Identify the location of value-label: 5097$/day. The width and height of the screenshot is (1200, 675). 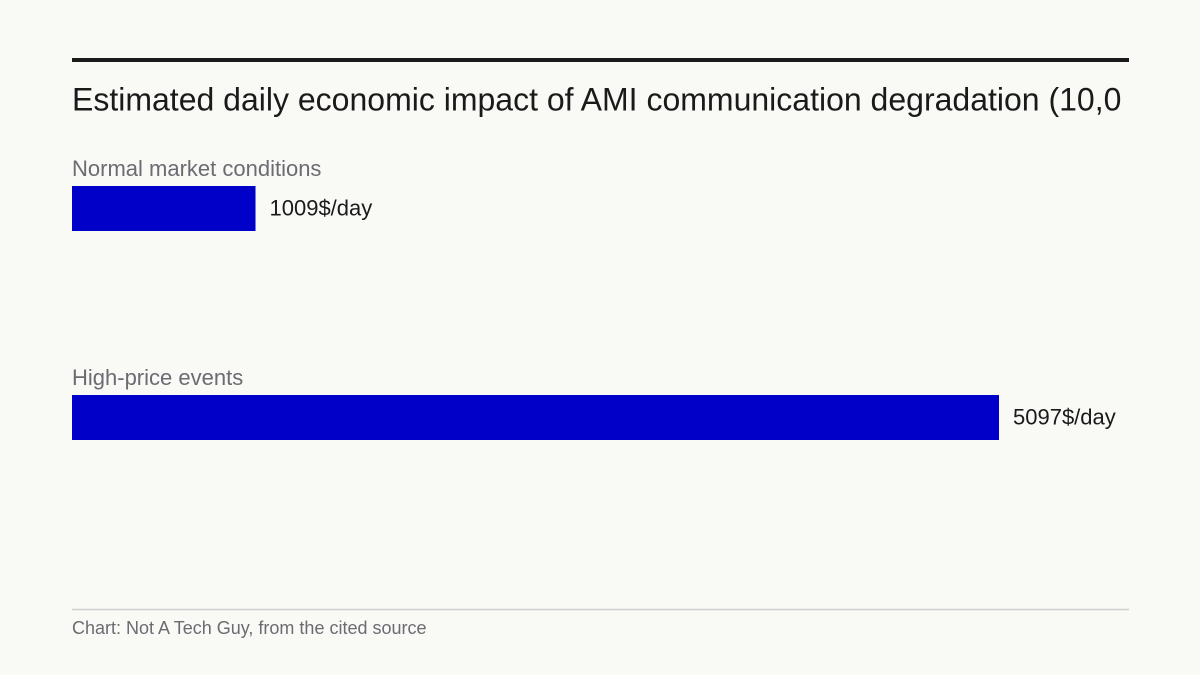
(1064, 416).